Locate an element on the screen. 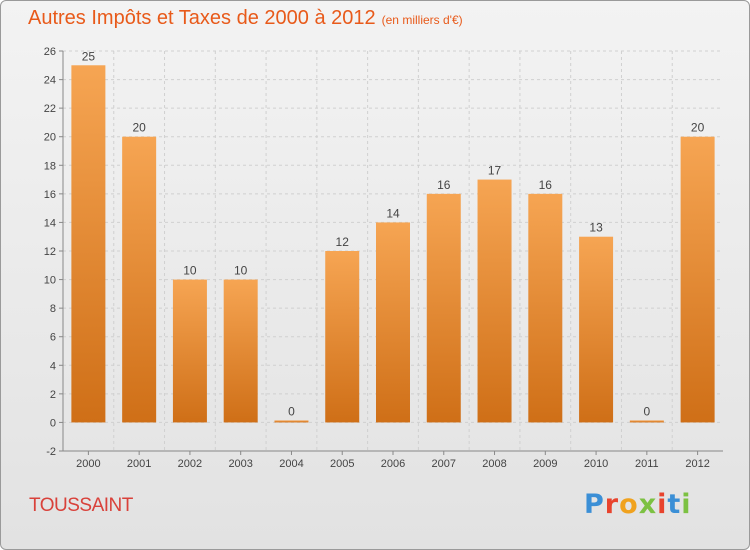 This screenshot has width=750, height=550. y-tick-label: 2 is located at coordinates (53, 395).